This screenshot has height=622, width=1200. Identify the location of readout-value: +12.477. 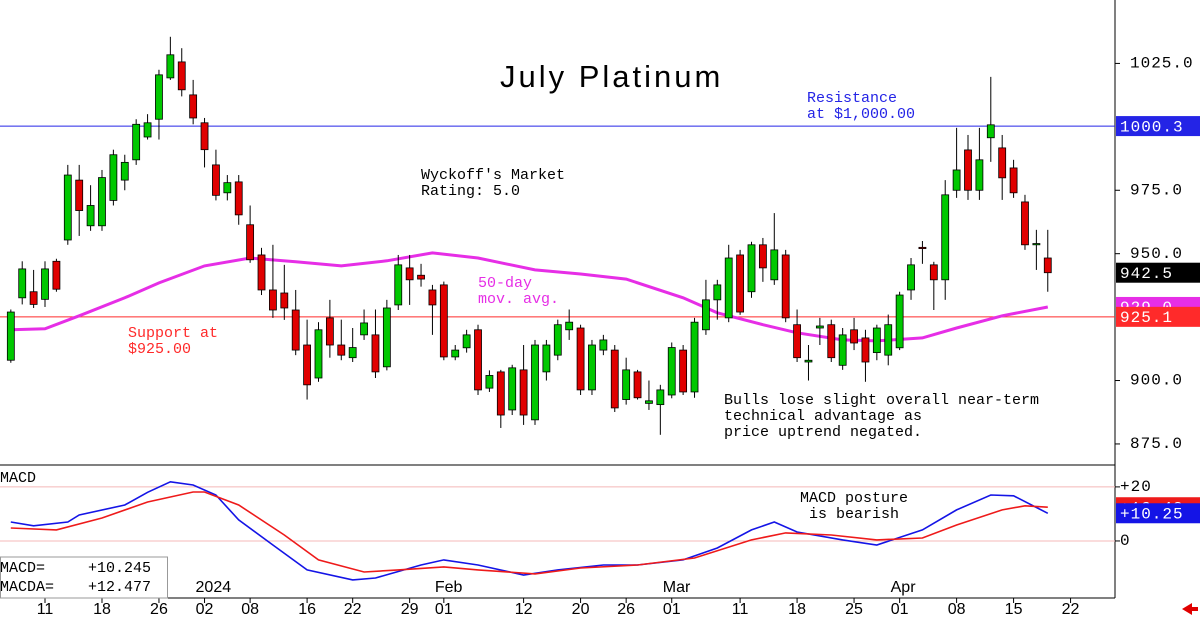
(119, 587).